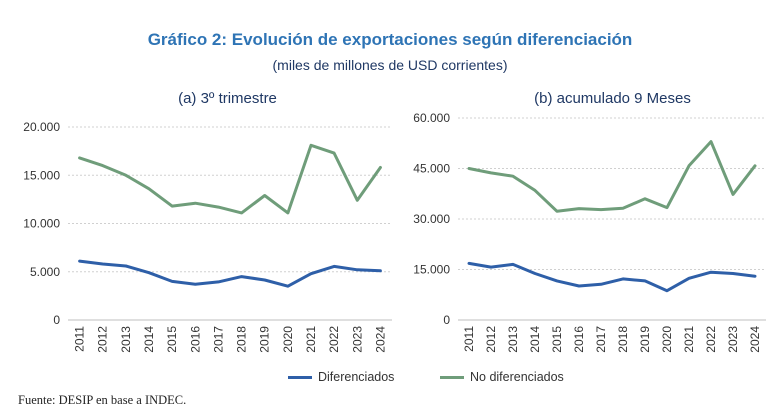 This screenshot has height=412, width=780. What do you see at coordinates (103, 339) in the screenshot?
I see `xtick-label-a-2012: 2012` at bounding box center [103, 339].